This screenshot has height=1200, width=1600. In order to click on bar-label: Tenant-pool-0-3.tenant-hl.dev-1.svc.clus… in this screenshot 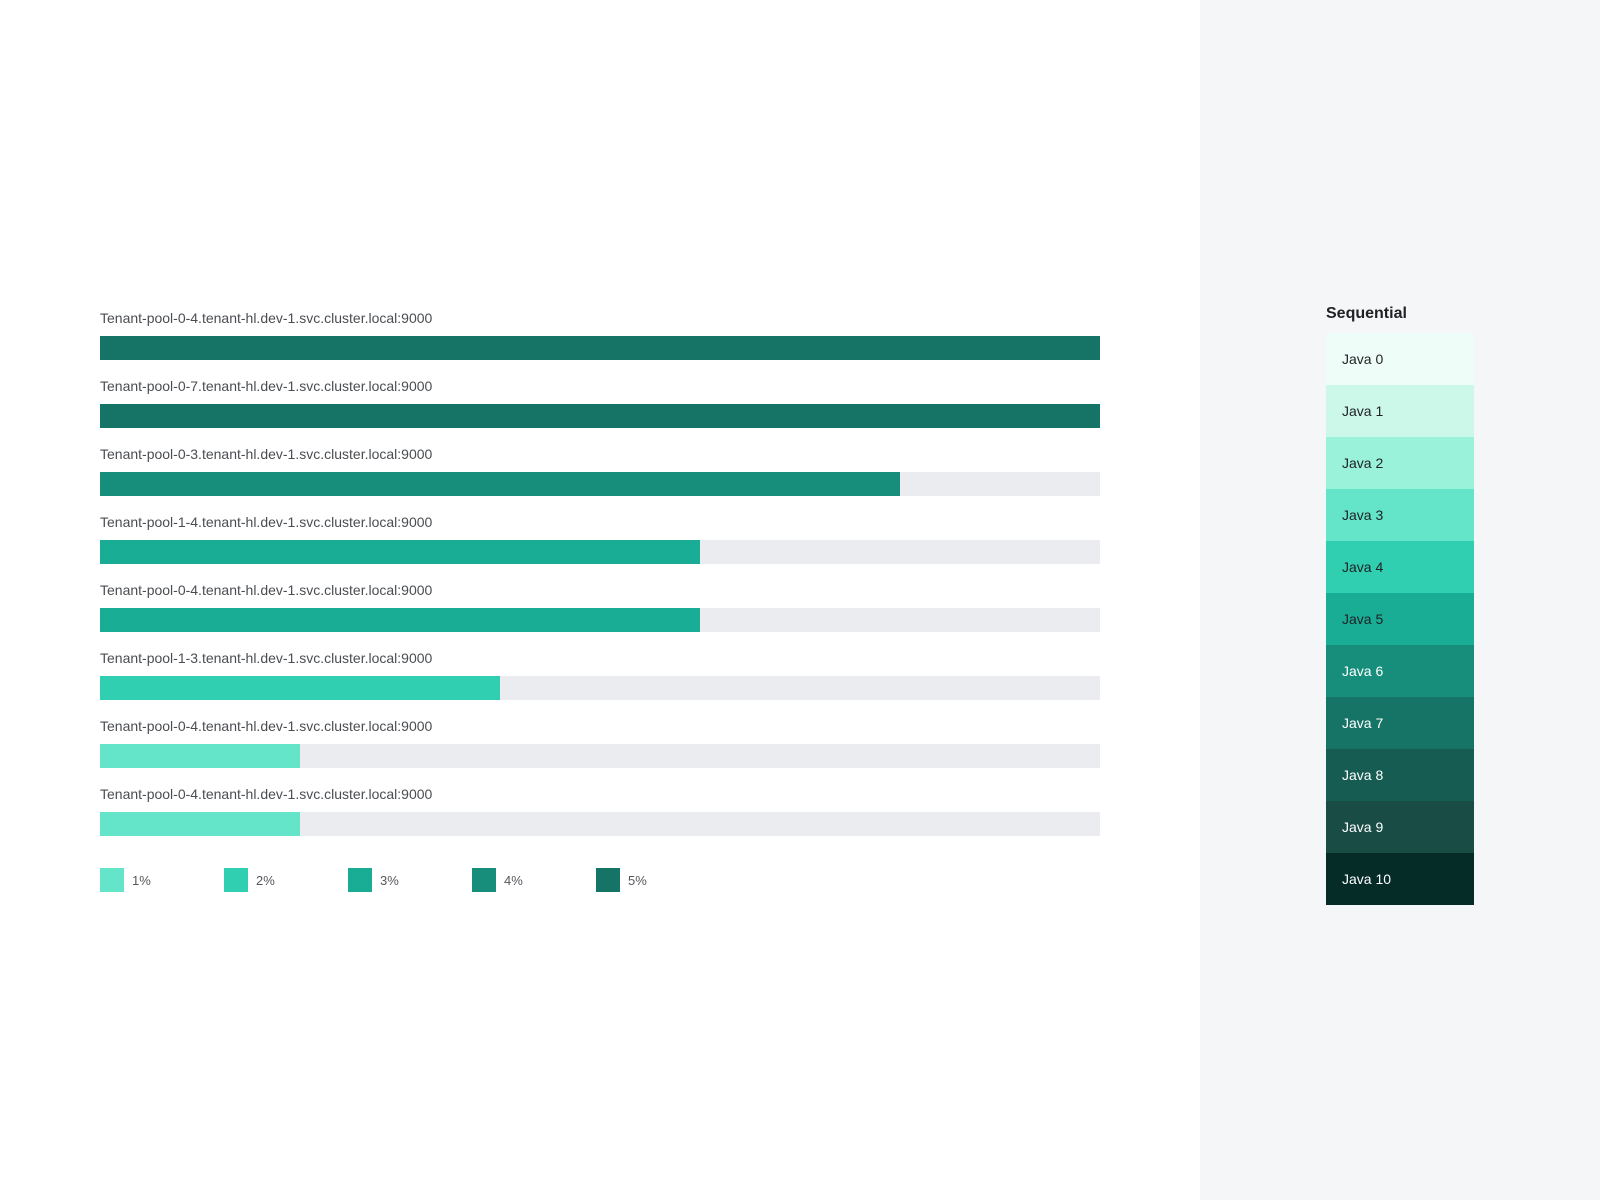, I will do `click(266, 454)`.